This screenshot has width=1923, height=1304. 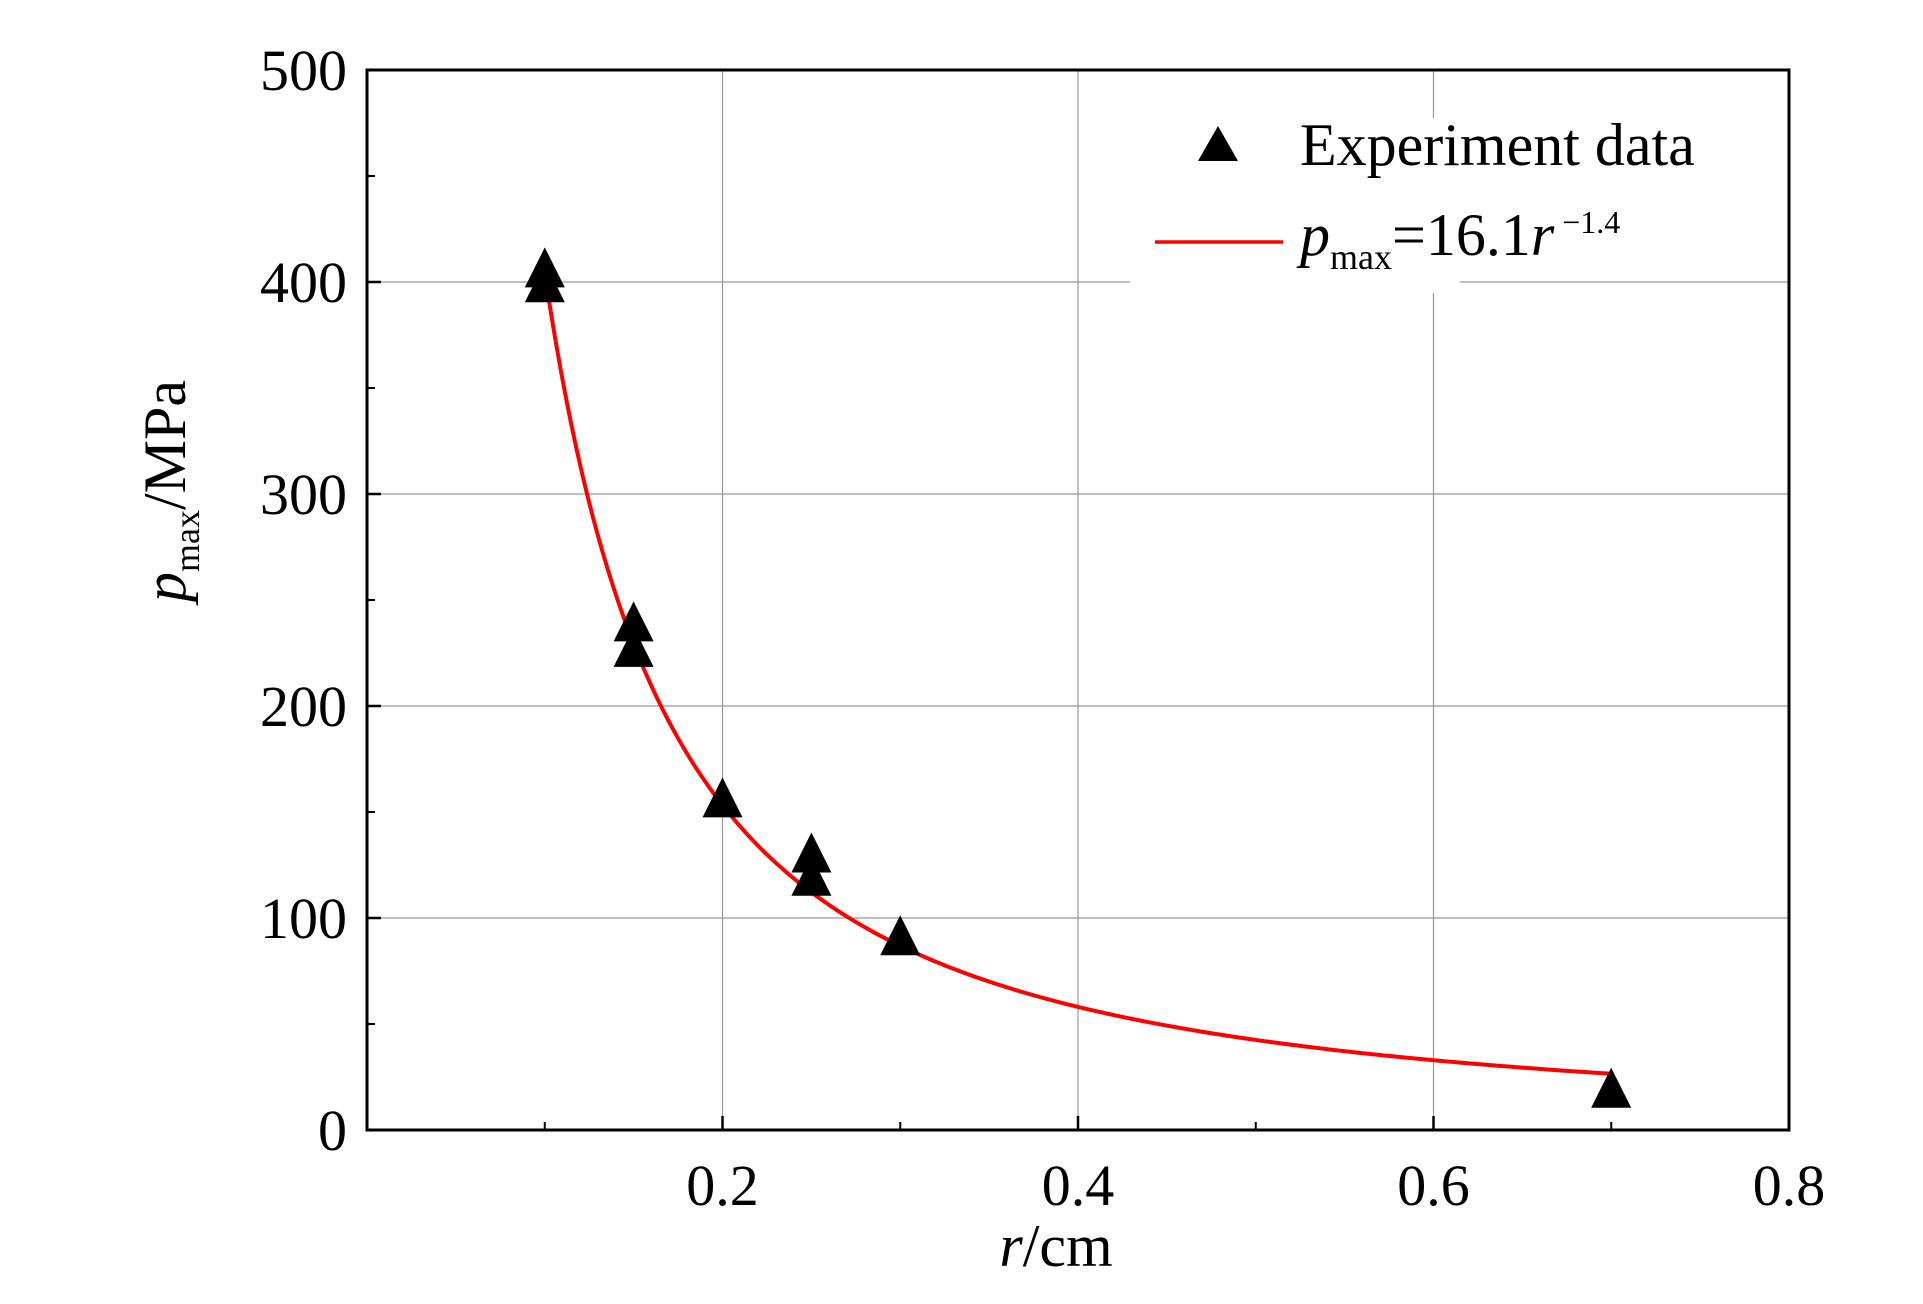 I want to click on y-tick-label: 200, so click(x=303, y=706).